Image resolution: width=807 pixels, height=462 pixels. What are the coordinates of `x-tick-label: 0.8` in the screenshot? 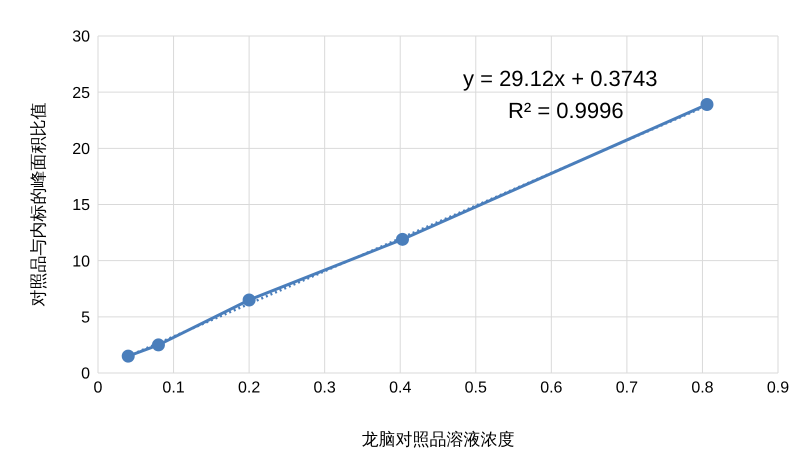 It's located at (702, 387).